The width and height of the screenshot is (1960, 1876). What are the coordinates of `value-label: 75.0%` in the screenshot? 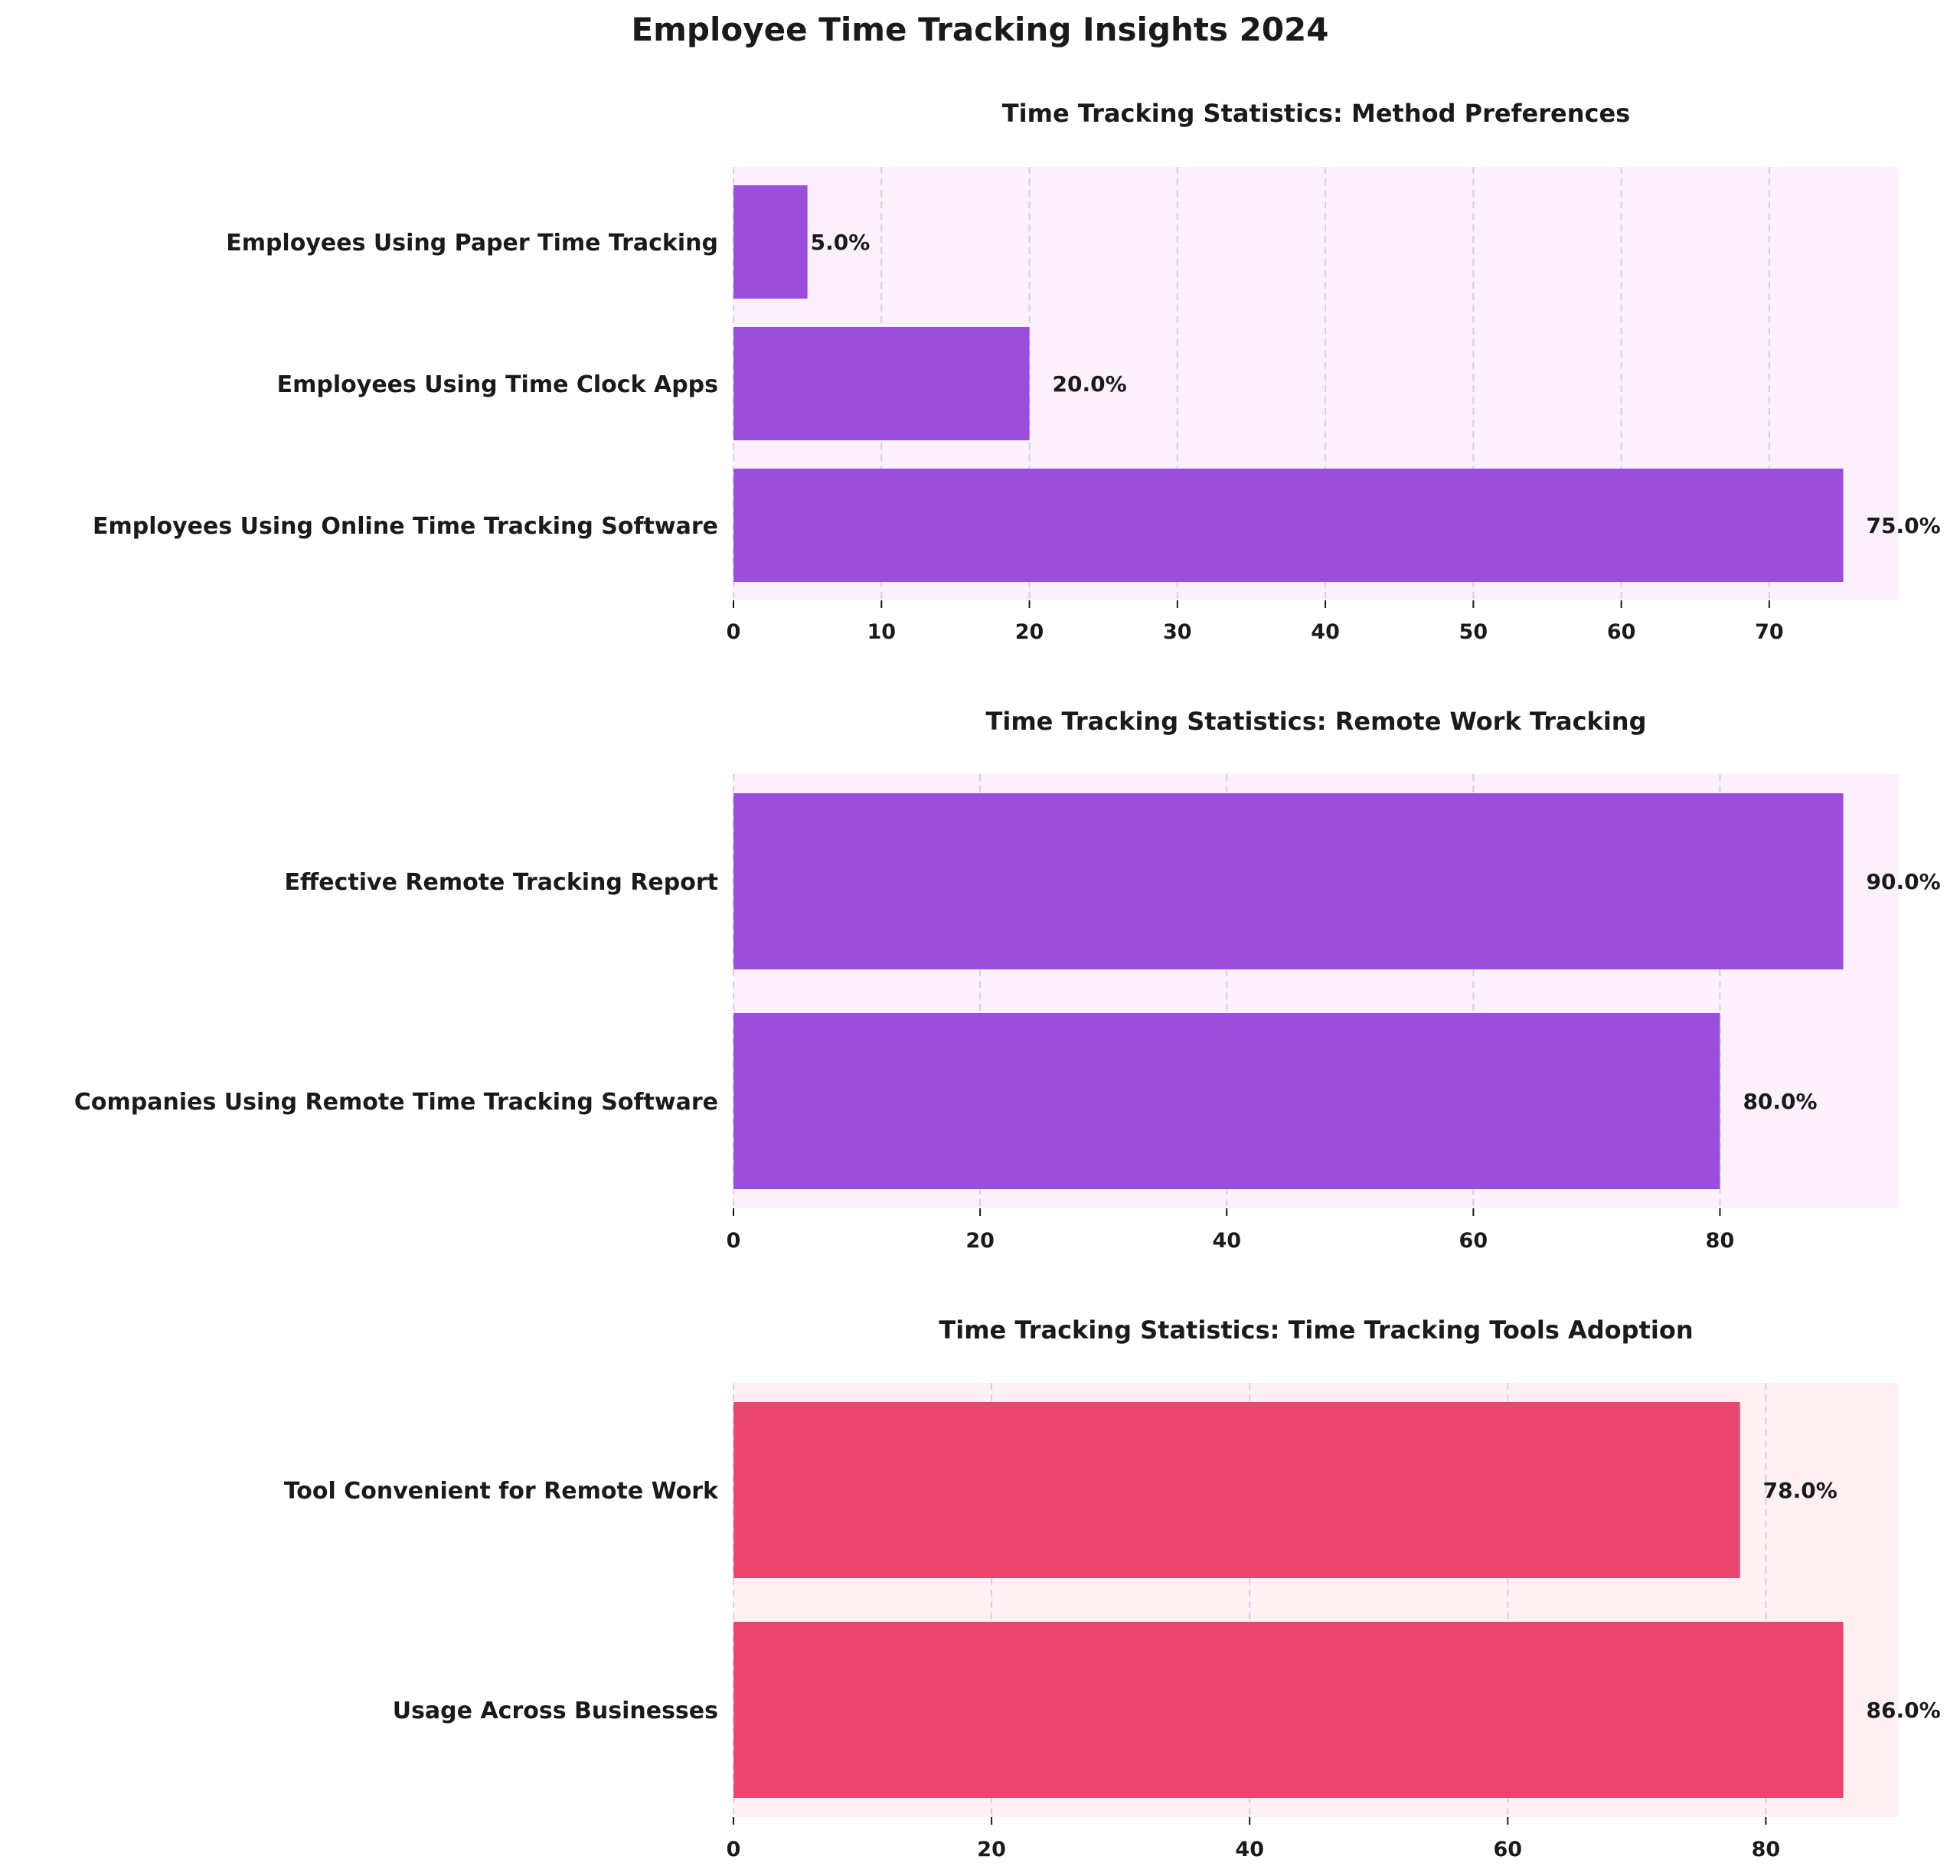 It's located at (1904, 525).